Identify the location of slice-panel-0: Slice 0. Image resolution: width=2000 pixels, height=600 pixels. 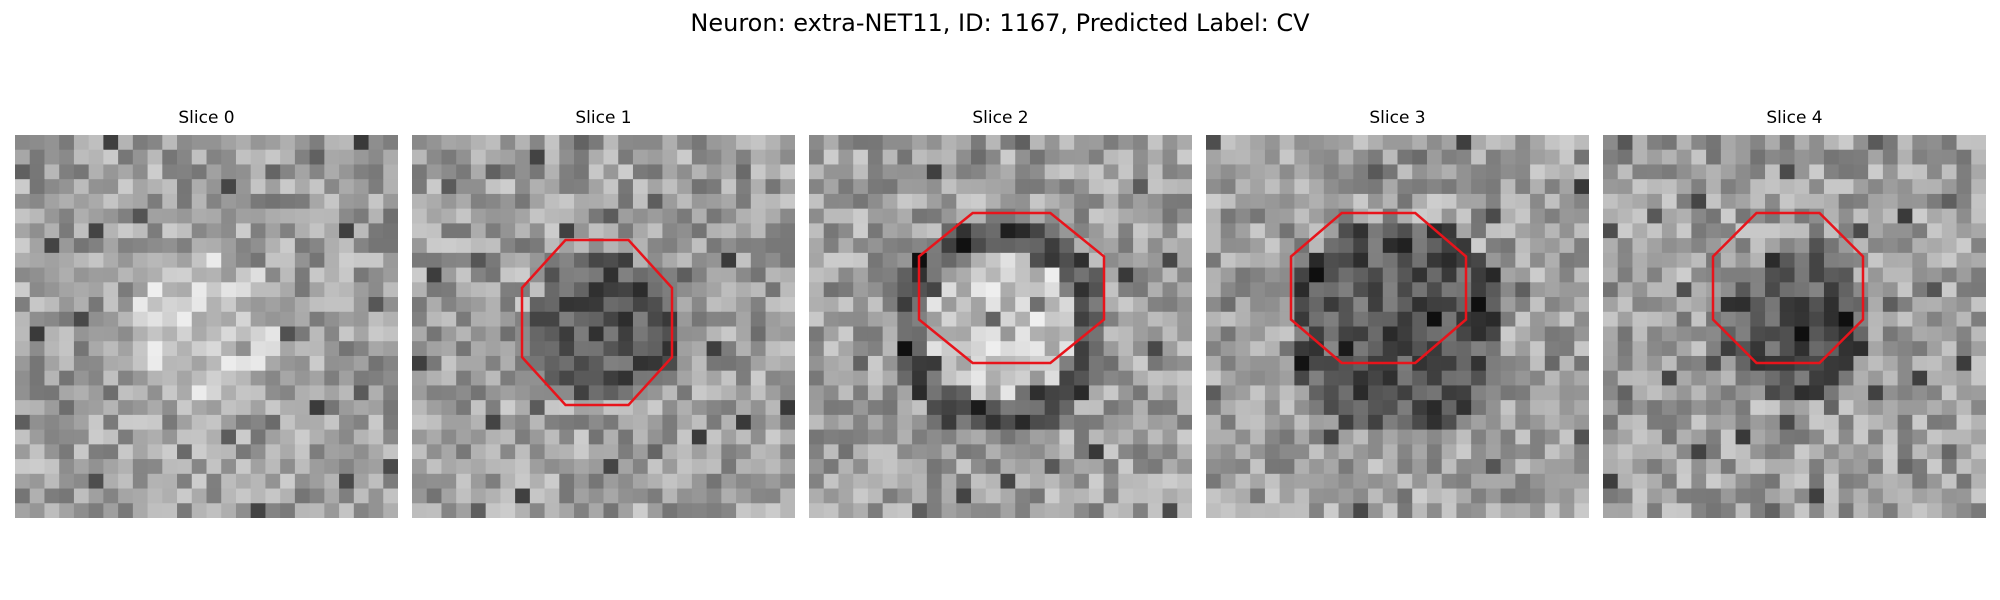
(206, 311).